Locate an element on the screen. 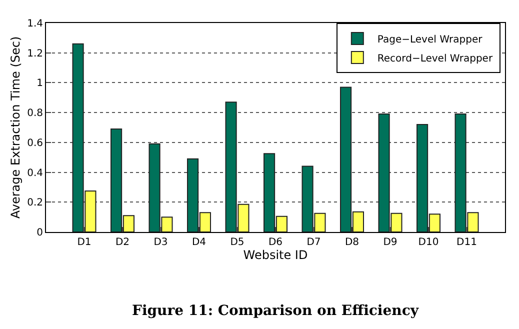  legend-label: Record−Level Wrapper is located at coordinates (435, 58).